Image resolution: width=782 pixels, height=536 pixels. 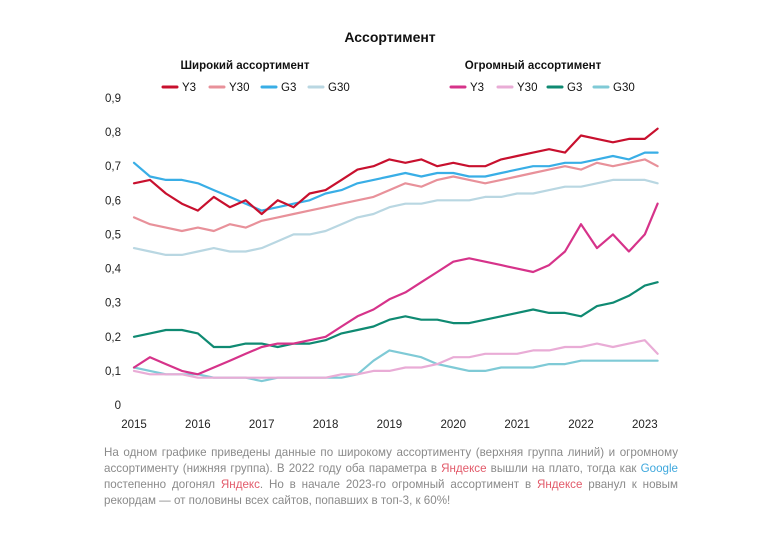 What do you see at coordinates (162, 484) in the screenshot?
I see `caption-part-3: постепенно догонял` at bounding box center [162, 484].